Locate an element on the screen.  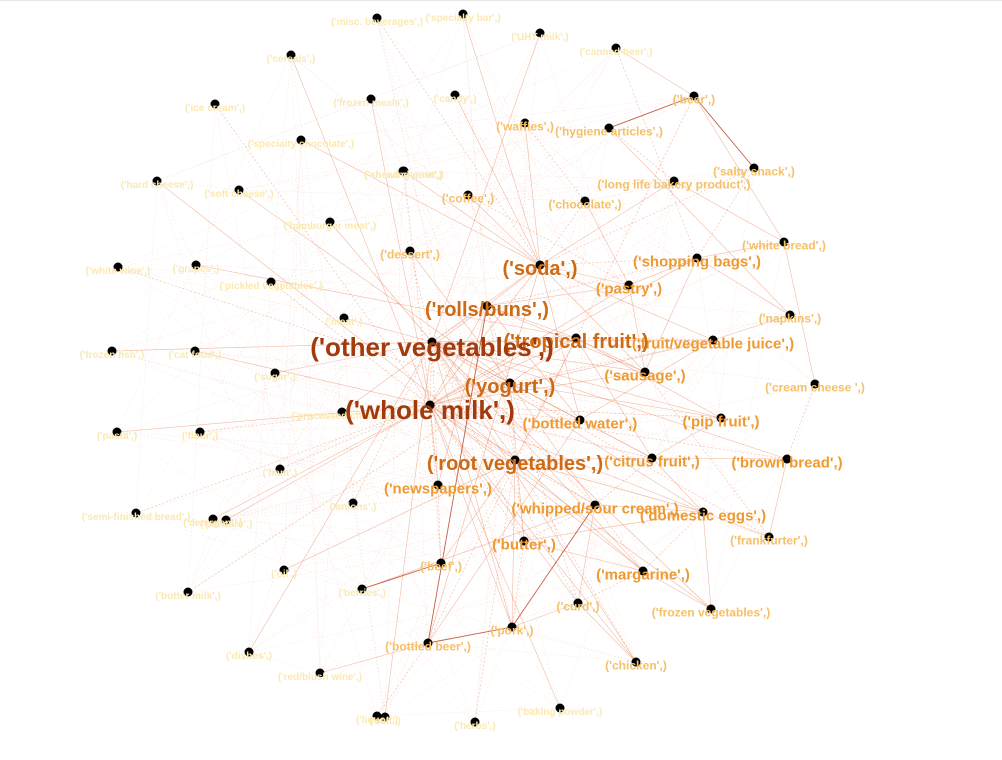
node-shopping_bags is located at coordinates (697, 258).